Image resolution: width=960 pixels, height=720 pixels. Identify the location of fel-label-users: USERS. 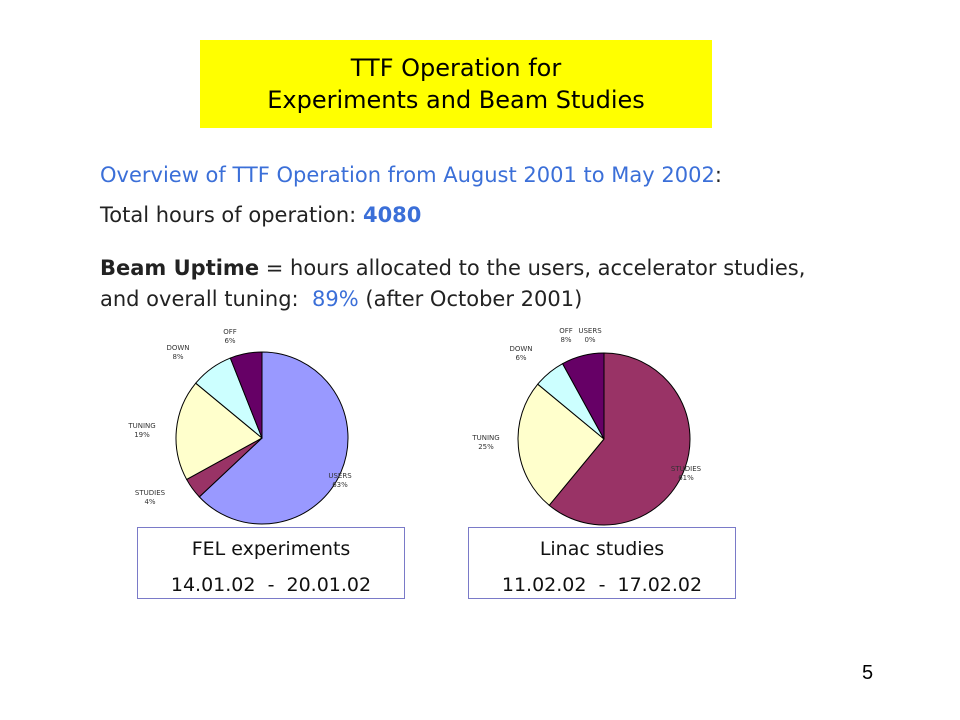
(340, 476).